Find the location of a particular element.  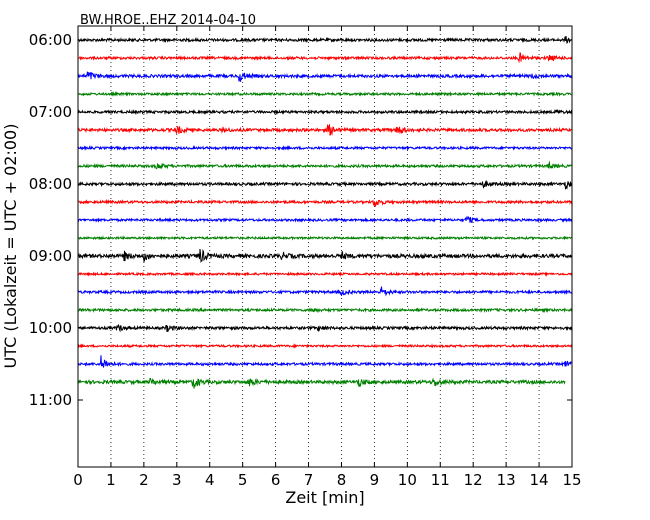

x-tick-label-11: 11 is located at coordinates (440, 480).